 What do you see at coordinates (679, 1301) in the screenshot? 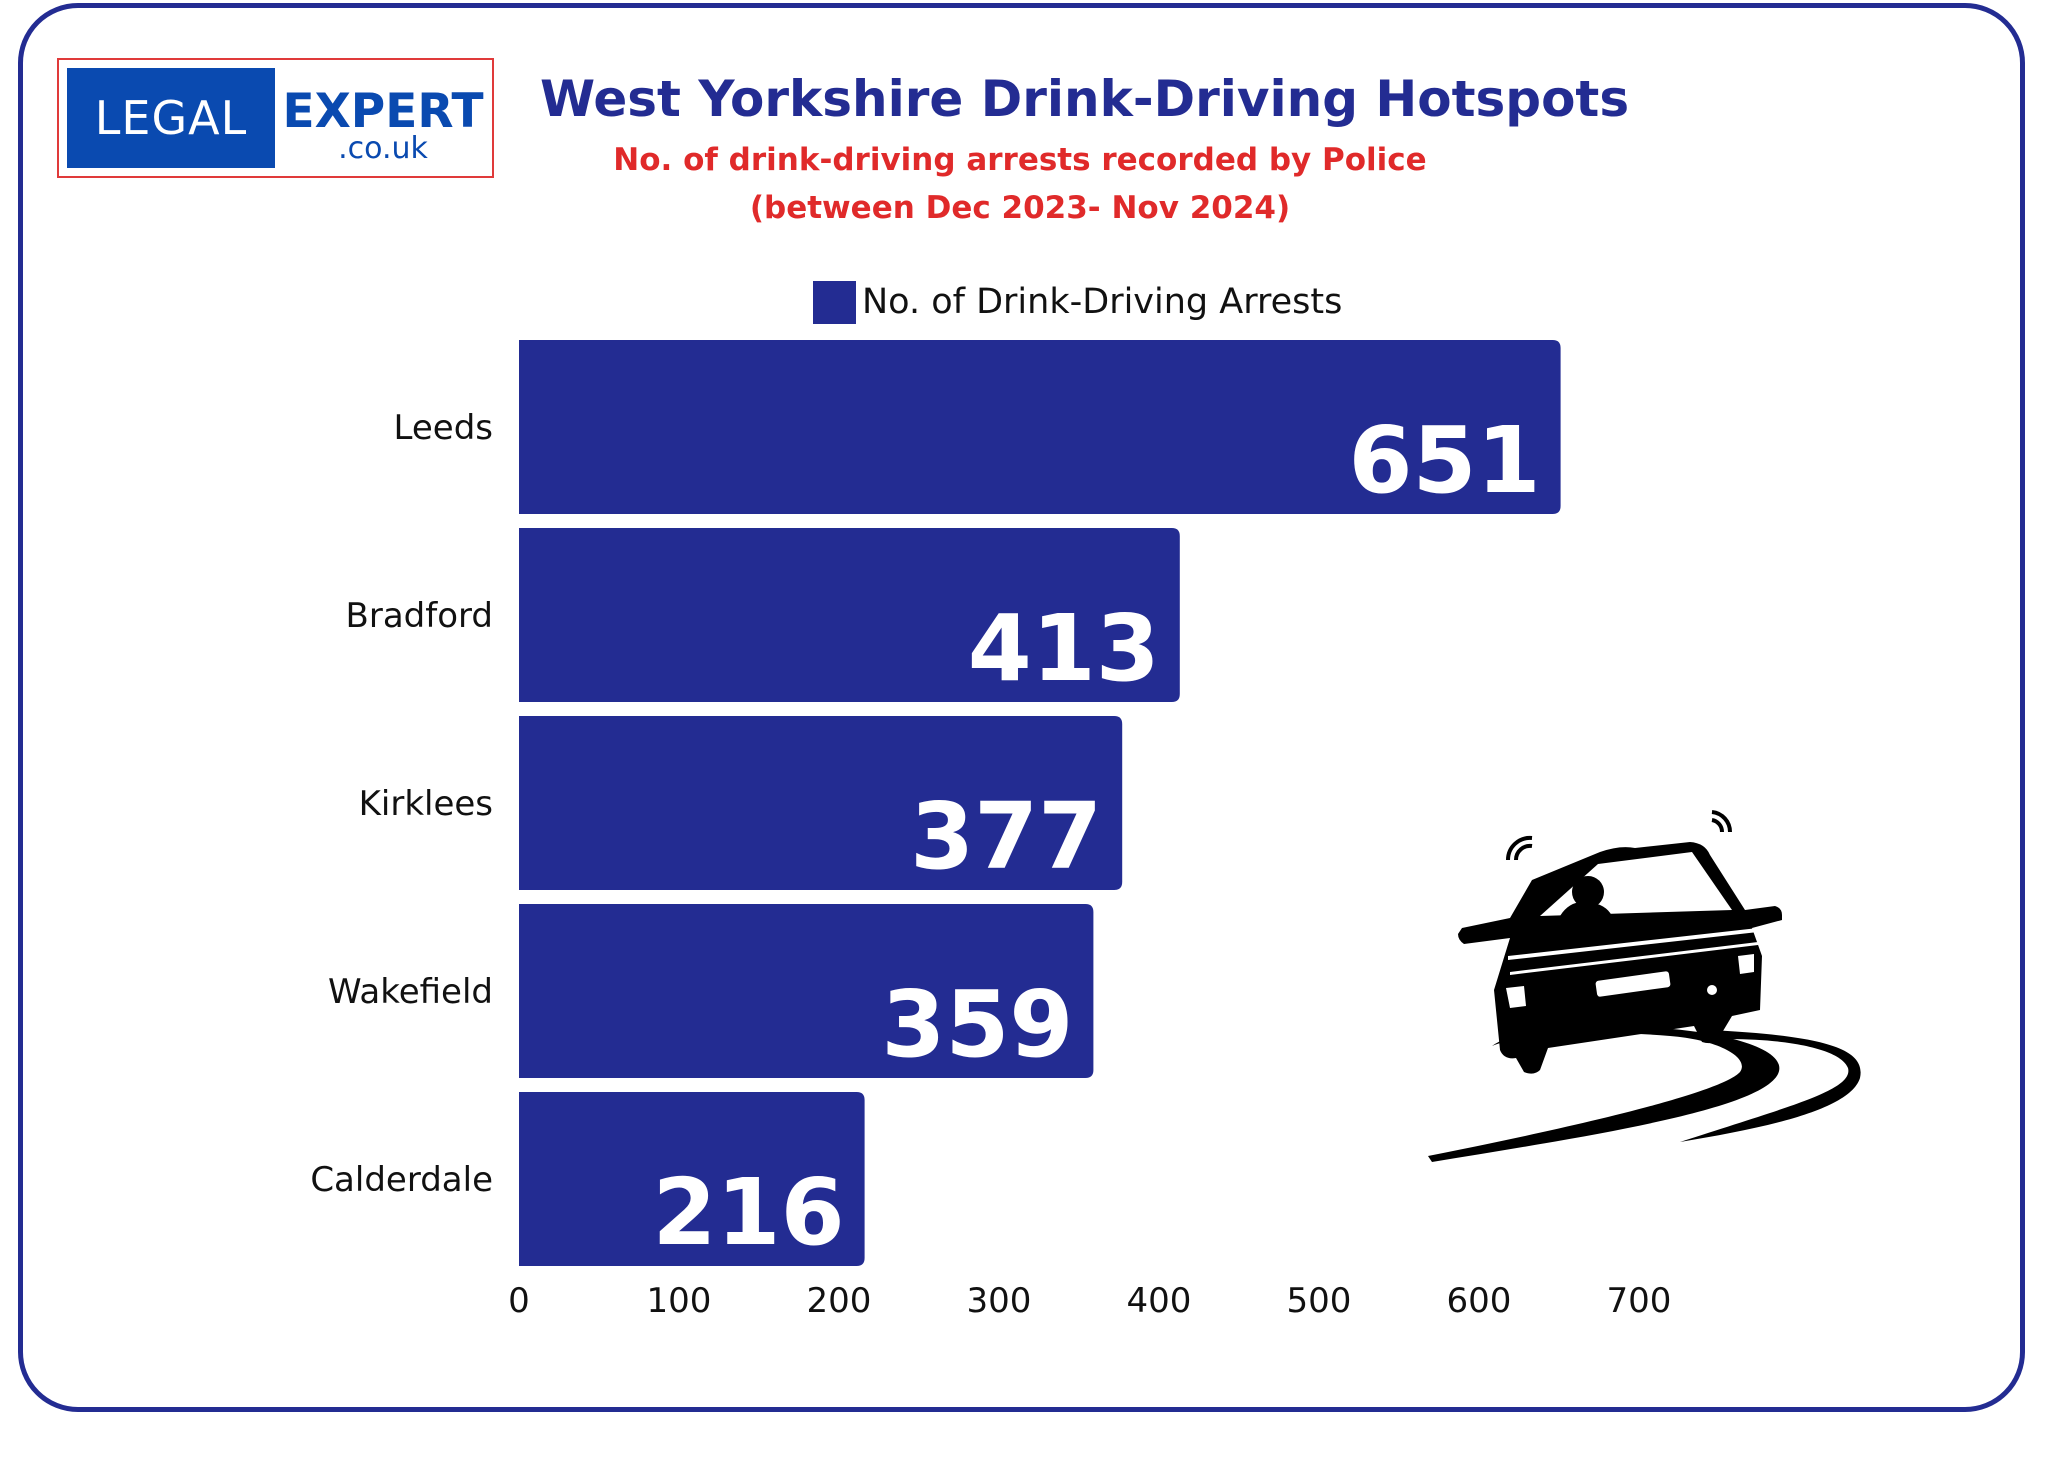
I see `x-tick-label-100: 100` at bounding box center [679, 1301].